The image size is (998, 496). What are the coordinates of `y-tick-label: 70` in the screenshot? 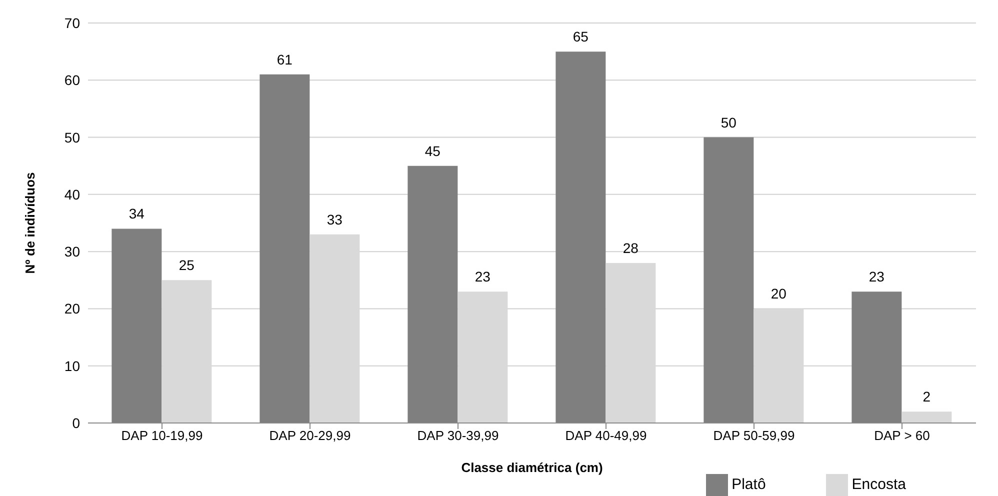 It's located at (72, 22).